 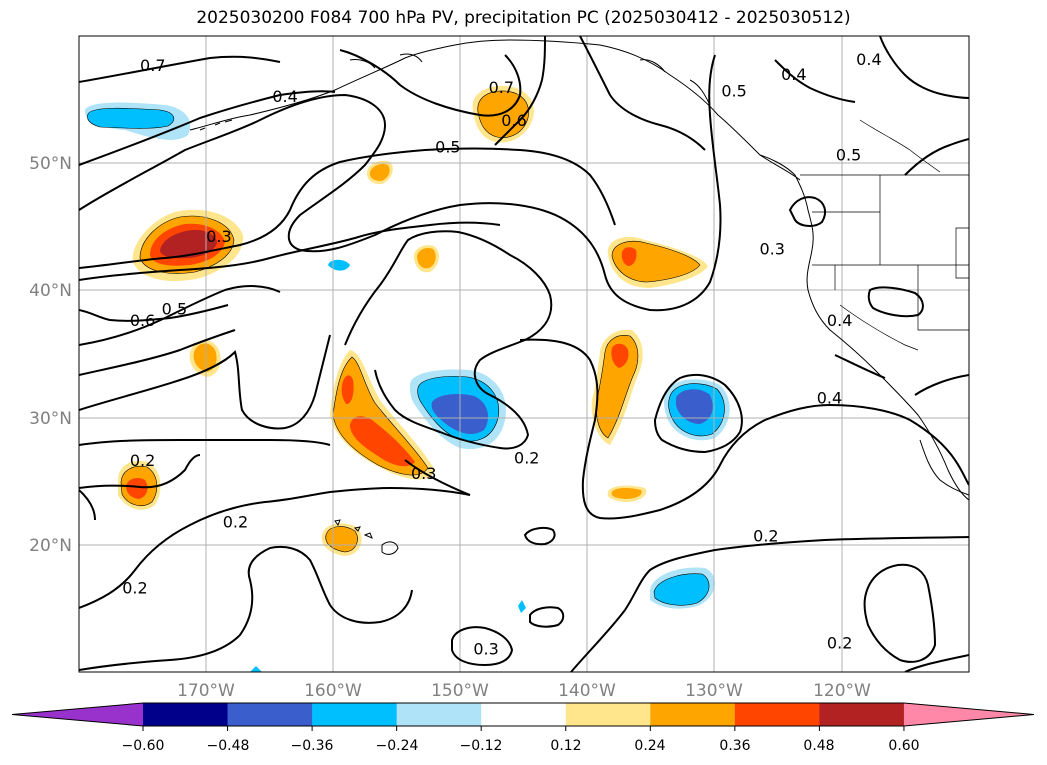 What do you see at coordinates (143, 746) in the screenshot?
I see `colorbar-tick-label: −0.60` at bounding box center [143, 746].